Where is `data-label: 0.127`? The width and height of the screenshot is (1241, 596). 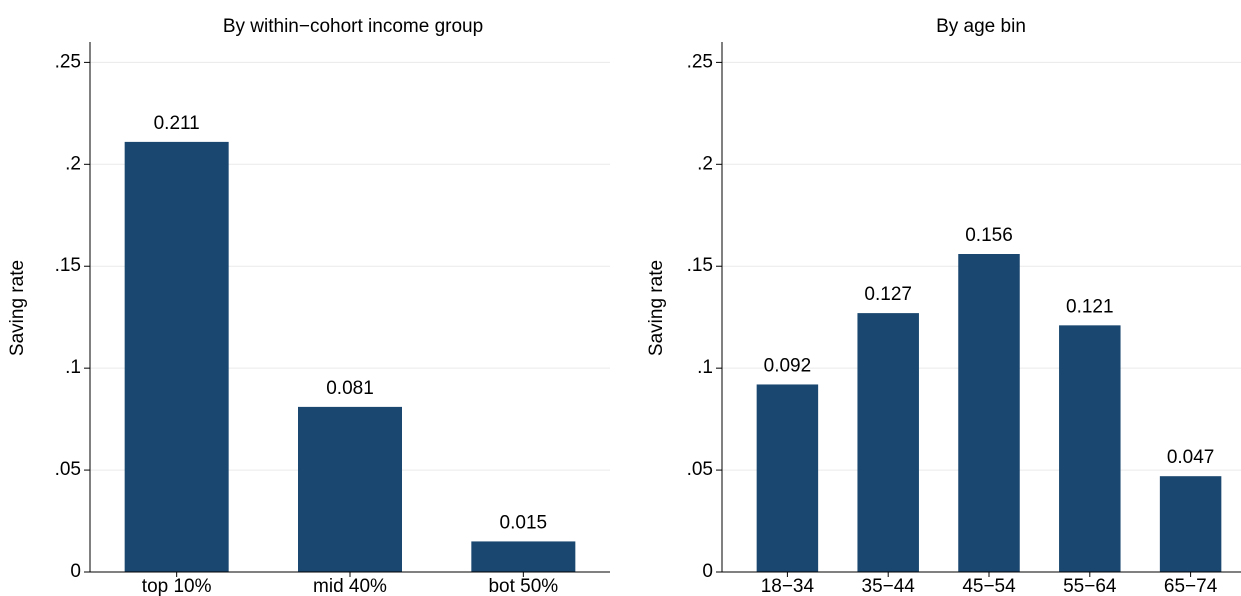
data-label: 0.127 is located at coordinates (888, 294).